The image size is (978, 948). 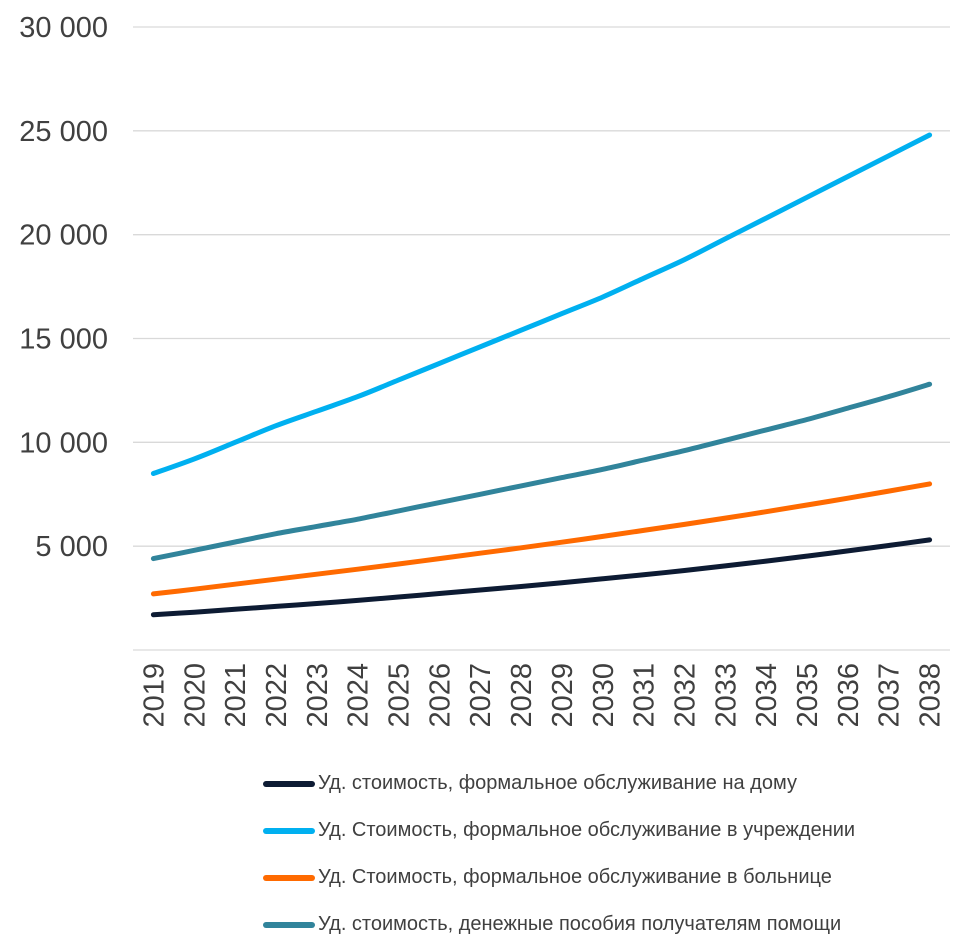 What do you see at coordinates (318, 695) in the screenshot?
I see `x-tick-label: 2023` at bounding box center [318, 695].